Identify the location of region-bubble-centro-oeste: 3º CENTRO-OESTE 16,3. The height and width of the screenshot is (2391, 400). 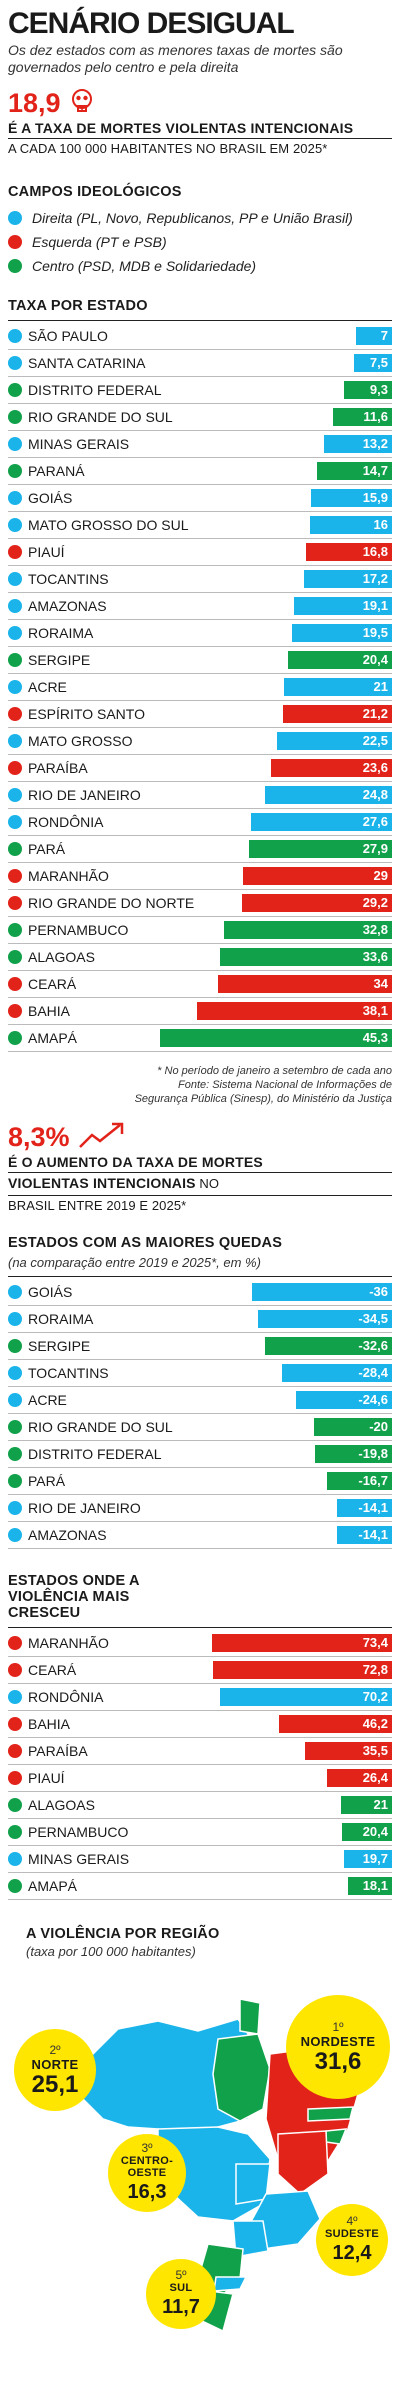
(147, 2173).